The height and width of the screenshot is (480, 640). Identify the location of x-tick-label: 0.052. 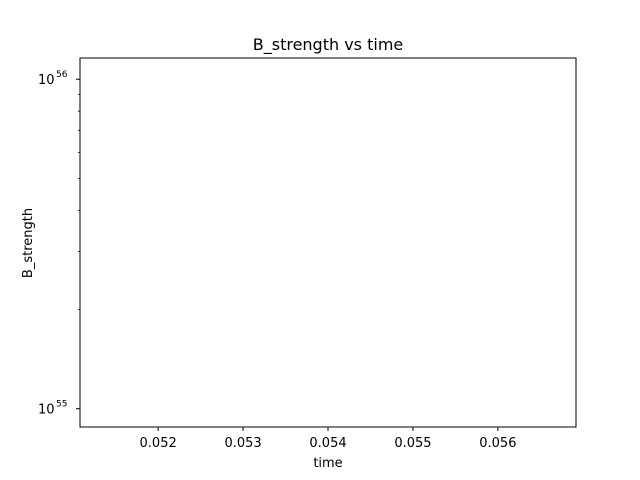
(158, 443).